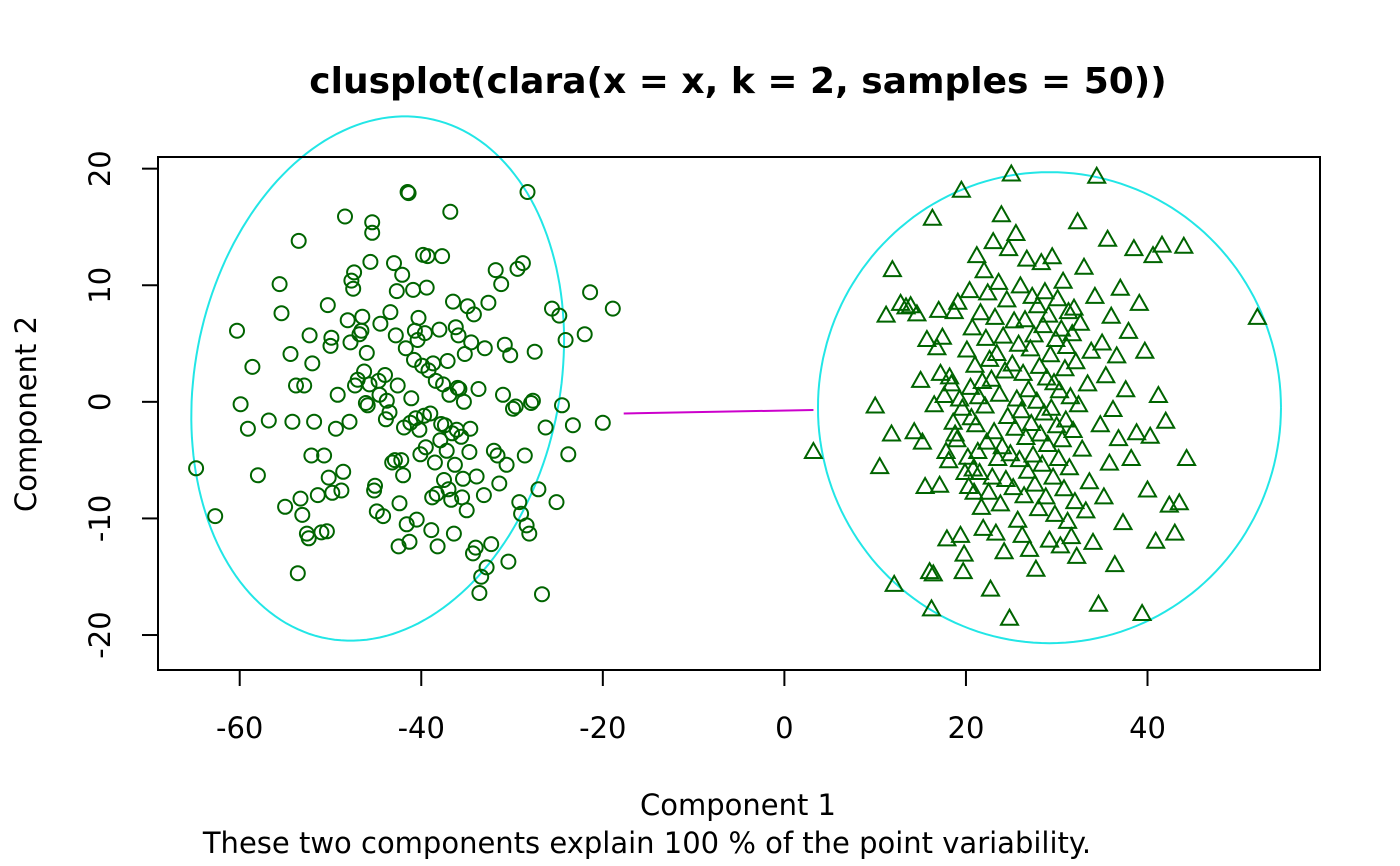 The height and width of the screenshot is (866, 1400). I want to click on x-tick-label: 40, so click(1147, 728).